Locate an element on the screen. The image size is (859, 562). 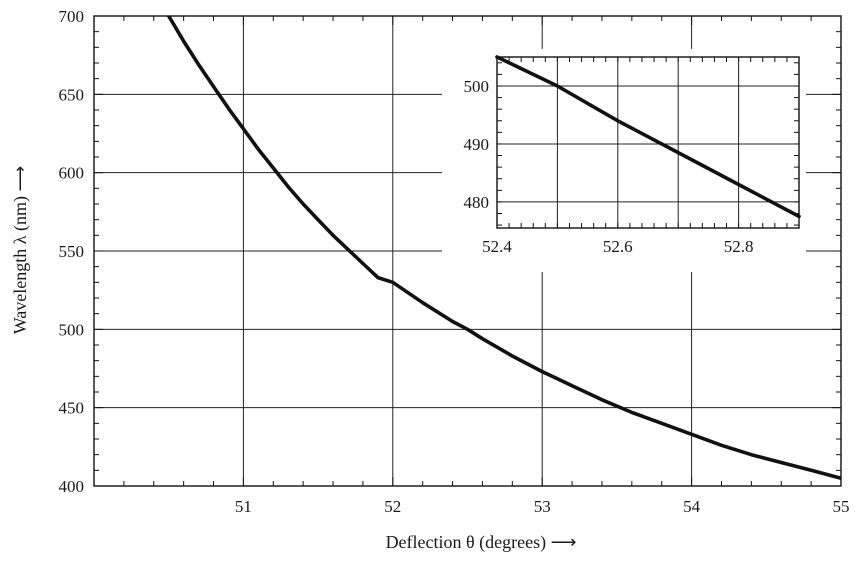
inset-series-line is located at coordinates (648, 137).